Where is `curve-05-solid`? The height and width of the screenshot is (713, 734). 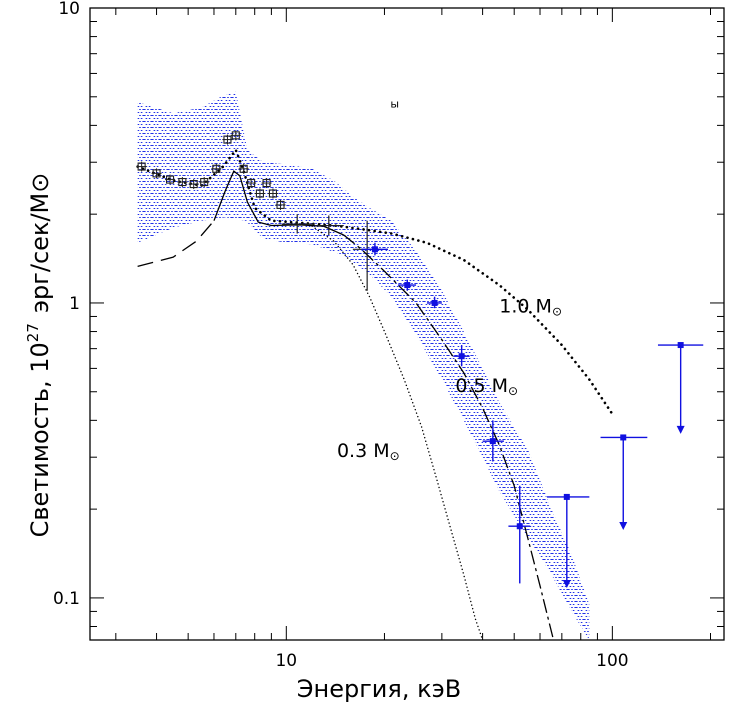
curve-05-solid is located at coordinates (278, 203).